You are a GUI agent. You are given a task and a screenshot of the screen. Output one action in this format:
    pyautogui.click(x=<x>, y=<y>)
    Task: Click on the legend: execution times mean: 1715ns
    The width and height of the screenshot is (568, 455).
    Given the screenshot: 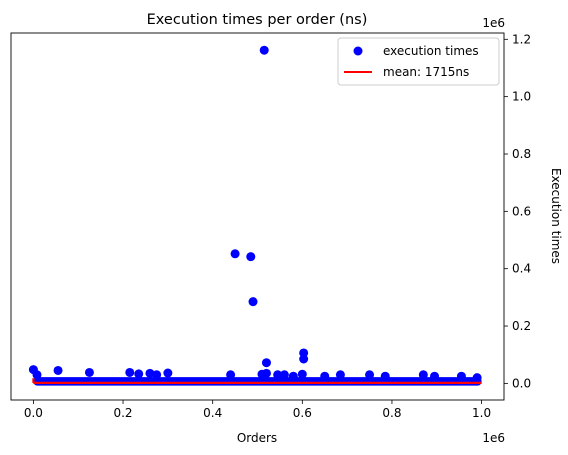 What is the action you would take?
    pyautogui.click(x=418, y=61)
    